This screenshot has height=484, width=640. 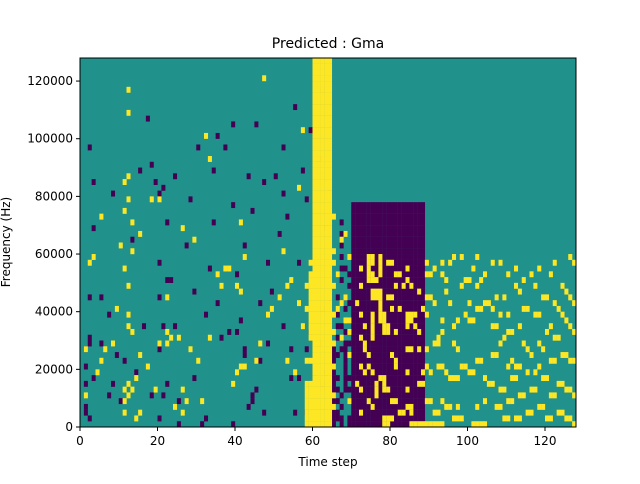 What do you see at coordinates (54, 369) in the screenshot?
I see `y-tick-label: 20000` at bounding box center [54, 369].